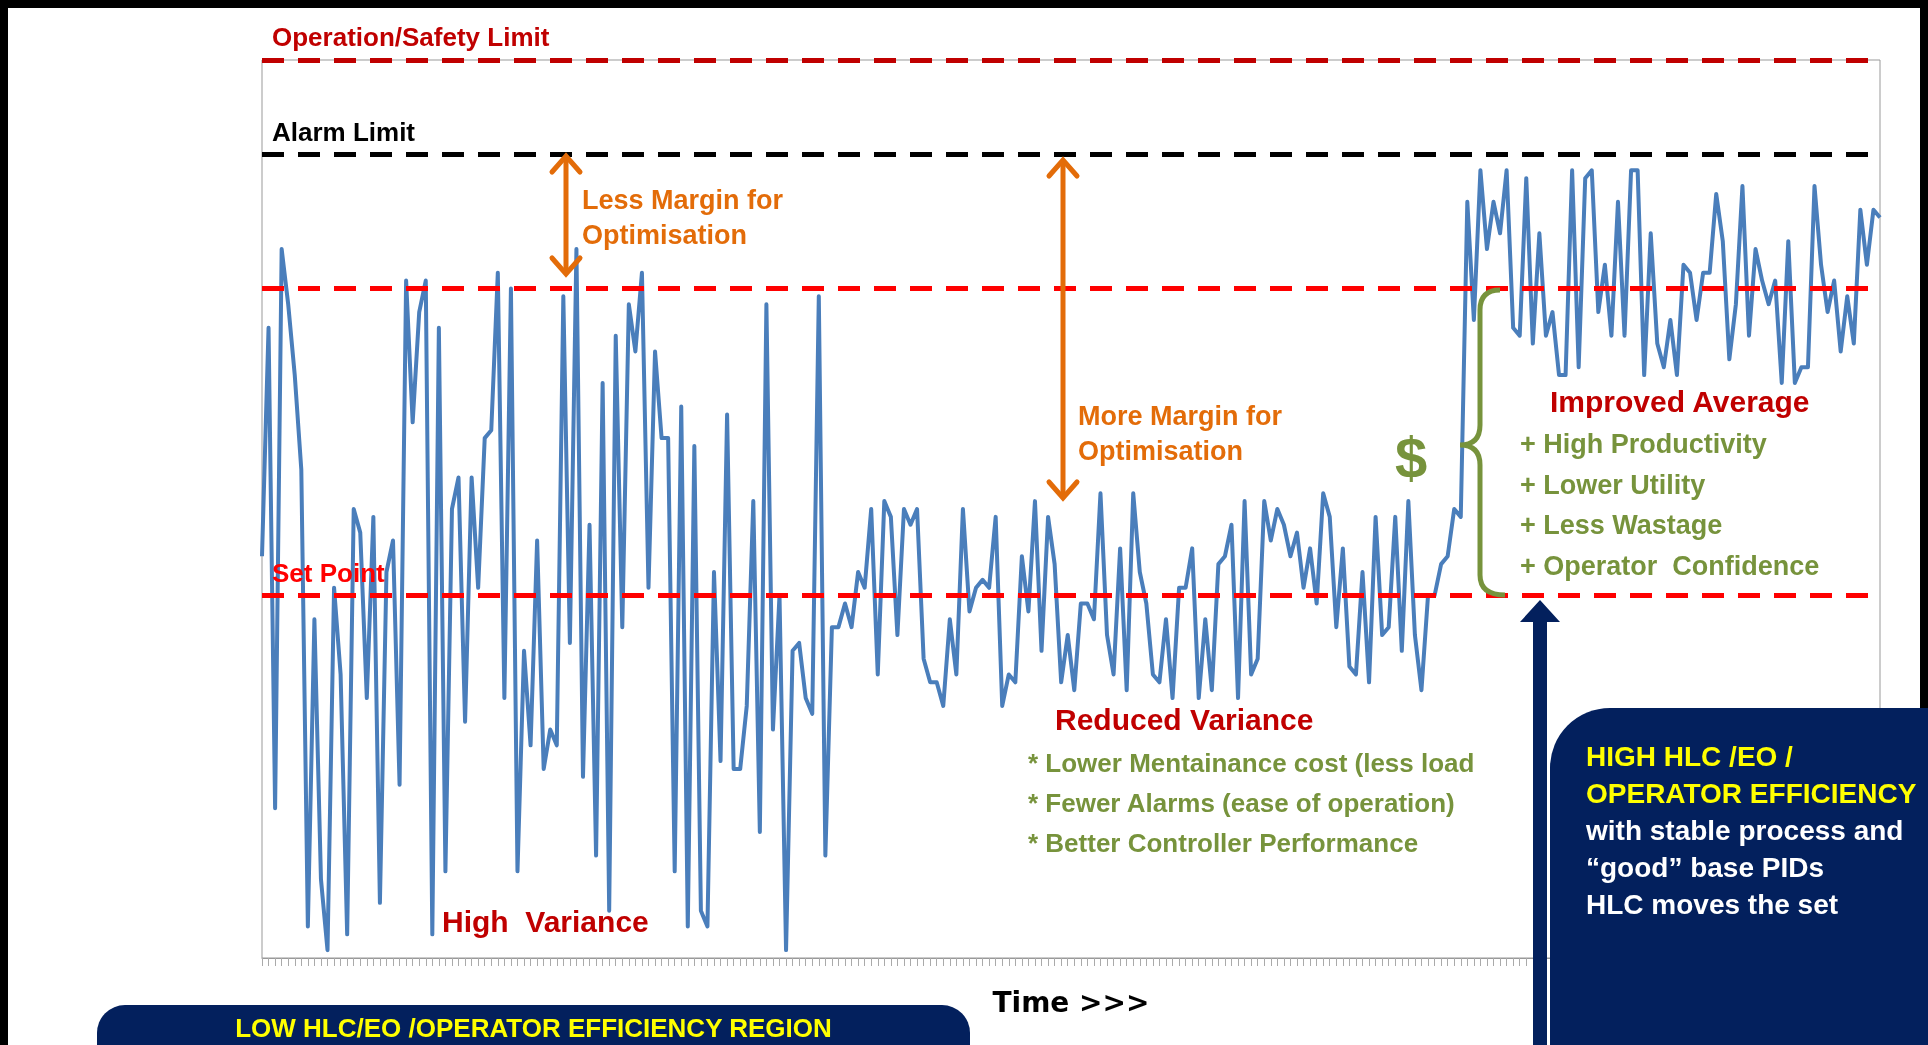 The image size is (1928, 1045). I want to click on annotation: * Lower Mentainance cost (less load, so click(1251, 762).